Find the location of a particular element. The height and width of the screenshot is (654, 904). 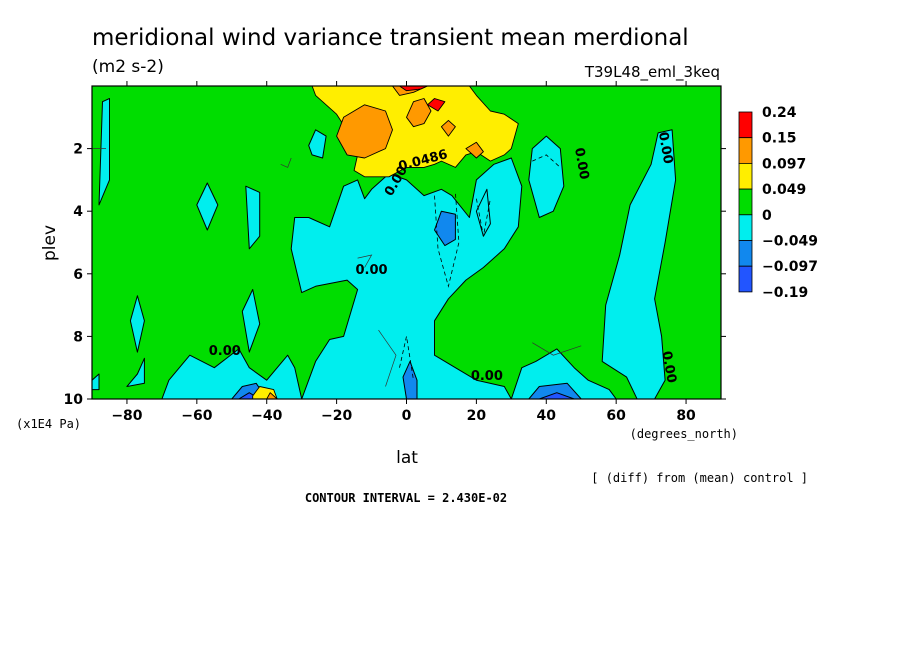

x-tick-label-6: 40 is located at coordinates (547, 416).